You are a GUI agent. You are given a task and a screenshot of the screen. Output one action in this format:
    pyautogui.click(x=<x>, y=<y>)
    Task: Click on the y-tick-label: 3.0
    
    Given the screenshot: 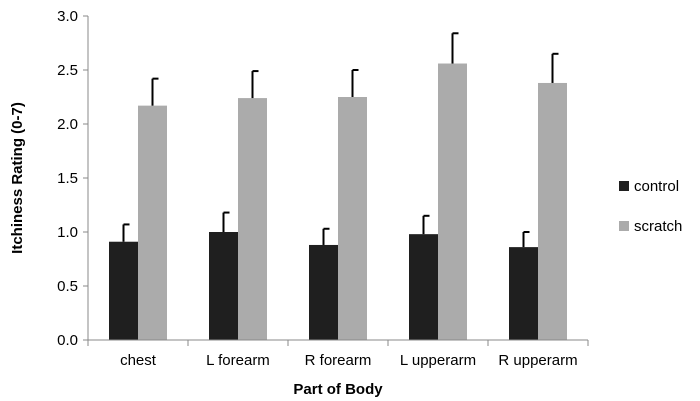 What is the action you would take?
    pyautogui.click(x=67, y=16)
    